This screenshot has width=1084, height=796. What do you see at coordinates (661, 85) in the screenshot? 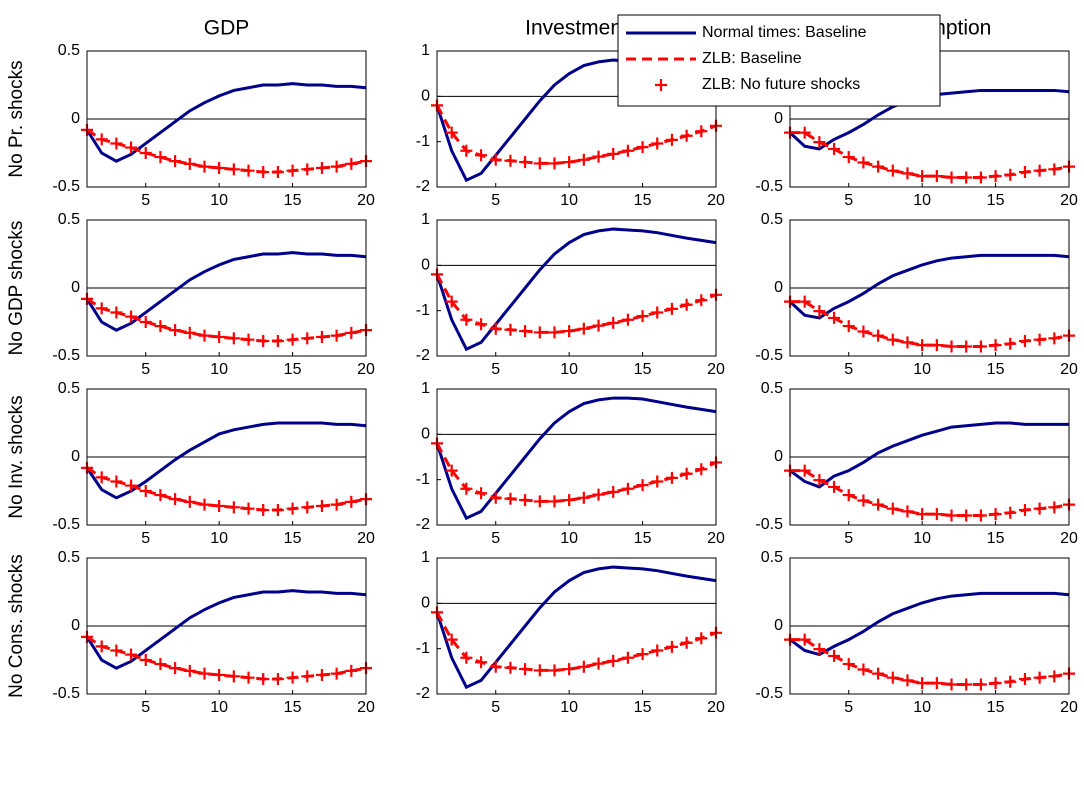
I see `legend-marker` at bounding box center [661, 85].